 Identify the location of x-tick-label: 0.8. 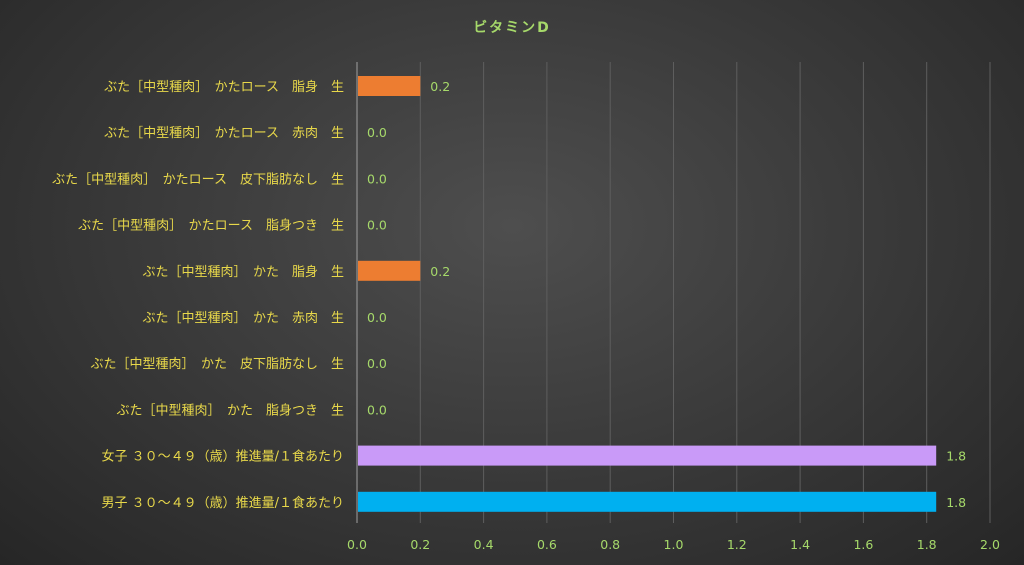
(610, 544).